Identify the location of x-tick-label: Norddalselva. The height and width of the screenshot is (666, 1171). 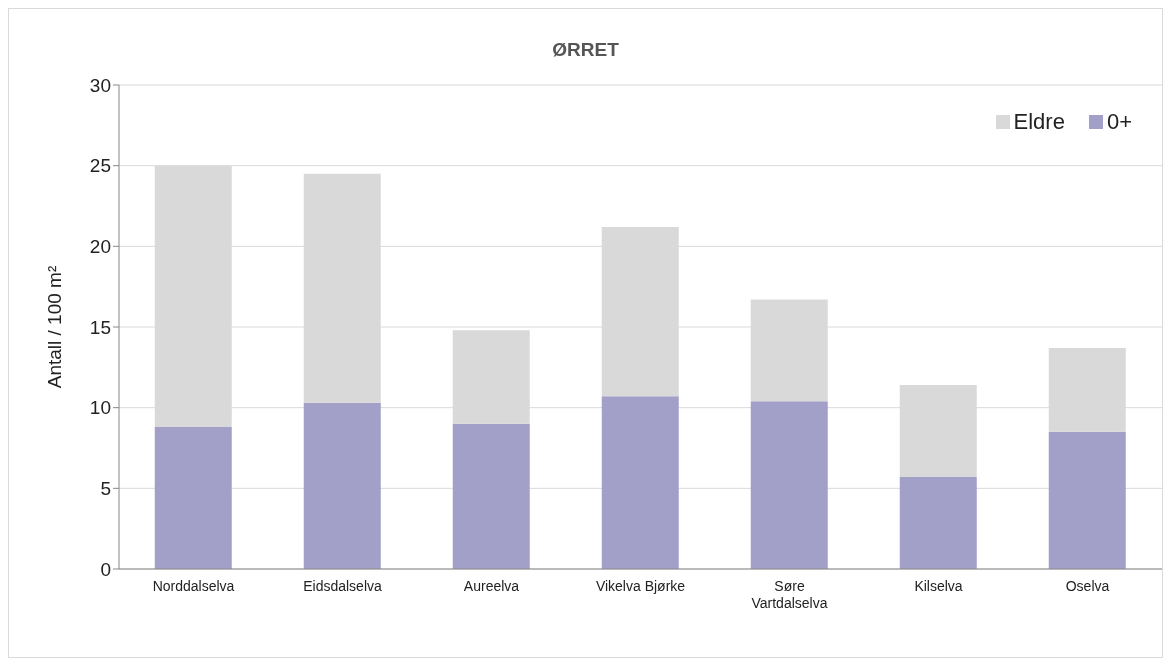
(193, 586).